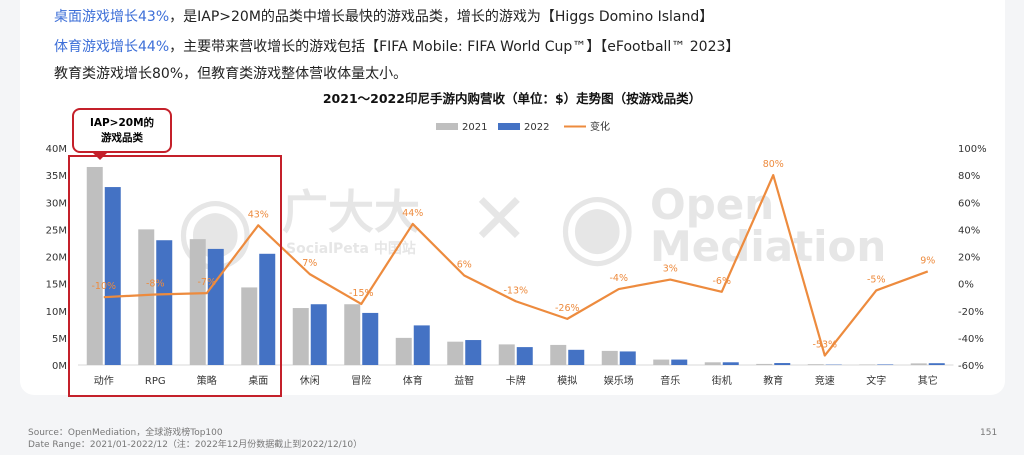 This screenshot has width=1024, height=455. What do you see at coordinates (56, 176) in the screenshot?
I see `left-axis-tick-label: 35M` at bounding box center [56, 176].